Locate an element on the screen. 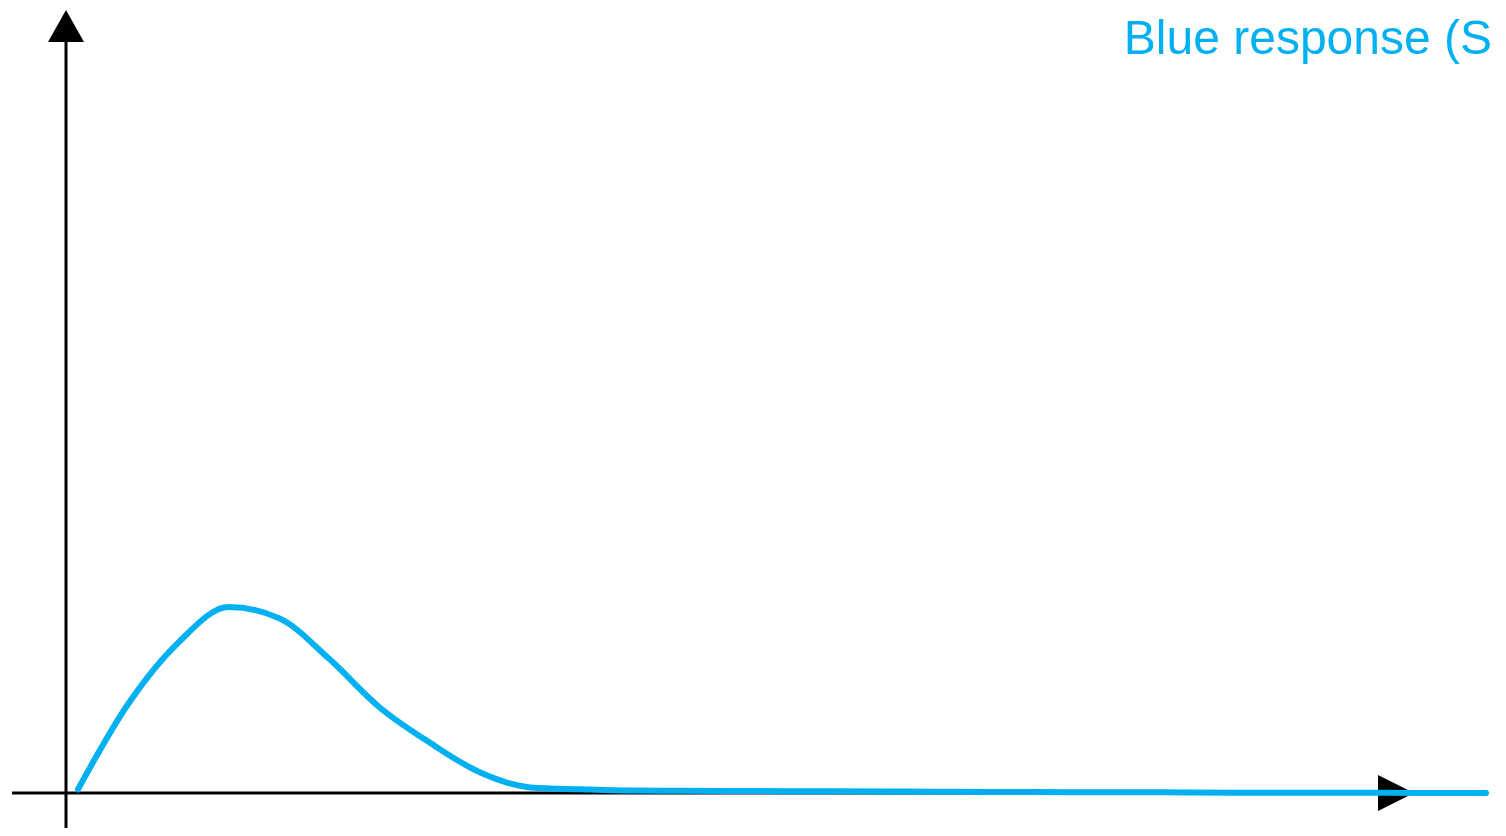 The image size is (1506, 836). text: Blue response (S is located at coordinates (1307, 37).